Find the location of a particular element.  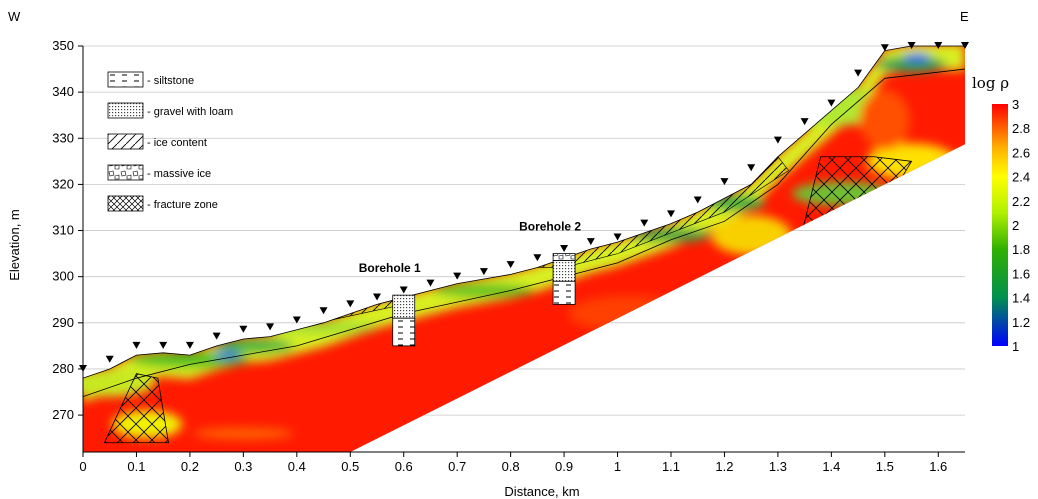

legend-label: - gravel with loam is located at coordinates (190, 112).